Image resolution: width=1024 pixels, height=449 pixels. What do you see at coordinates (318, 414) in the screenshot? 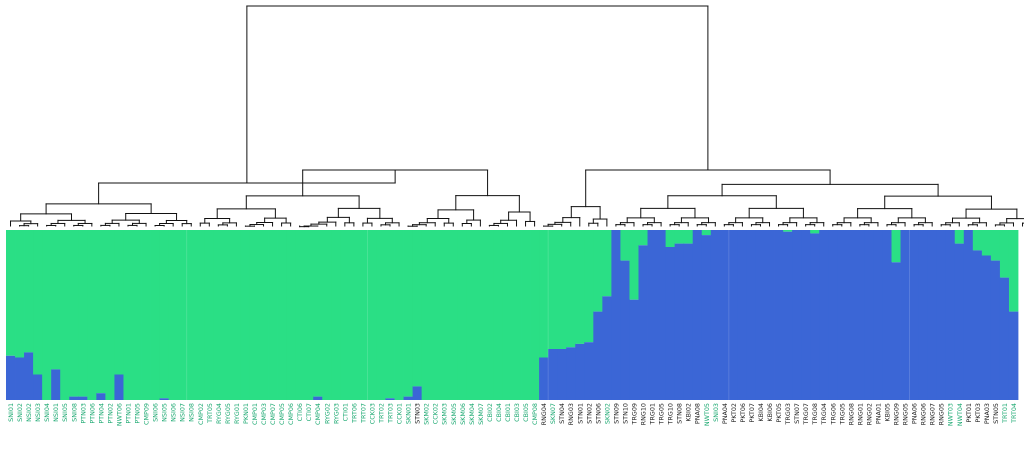
I see `sample-label: CMP04` at bounding box center [318, 414].